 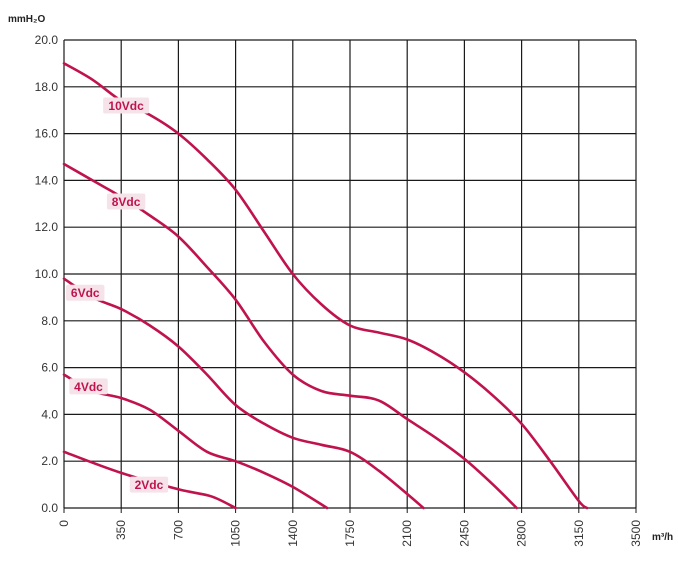 I want to click on curve-label-8vdc: 8Vdc, so click(x=126, y=202).